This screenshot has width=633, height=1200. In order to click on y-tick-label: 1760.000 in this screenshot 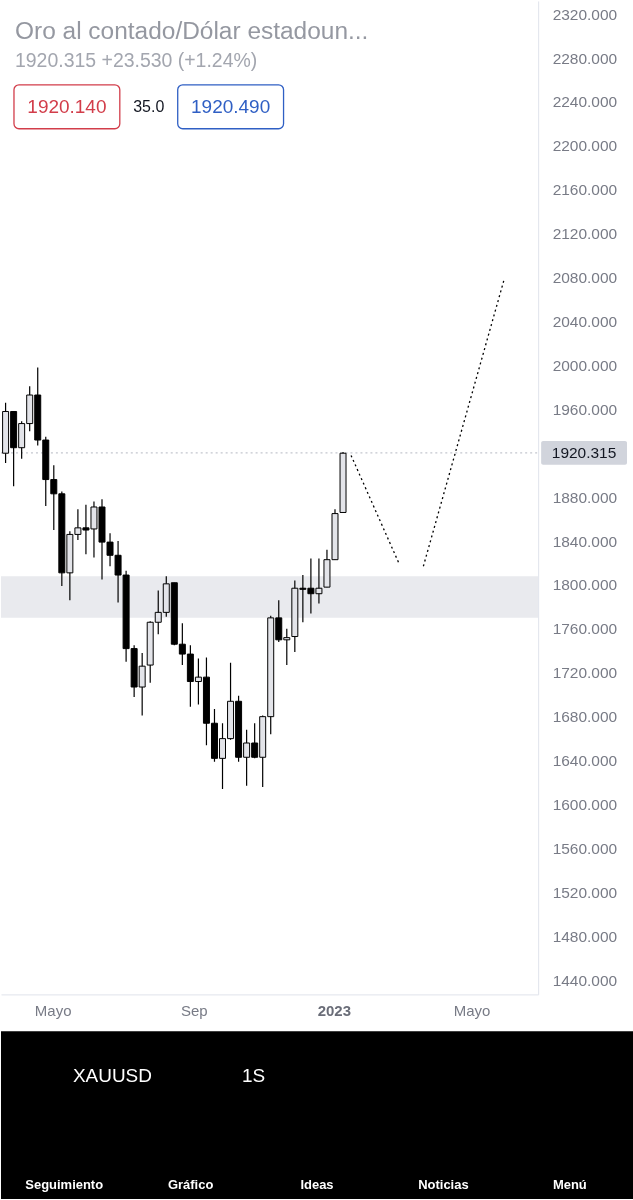, I will do `click(585, 629)`.